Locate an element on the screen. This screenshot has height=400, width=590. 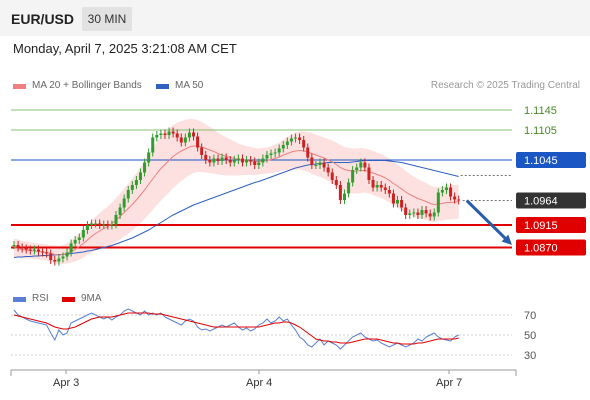
support-level-label-box is located at coordinates (551, 225).